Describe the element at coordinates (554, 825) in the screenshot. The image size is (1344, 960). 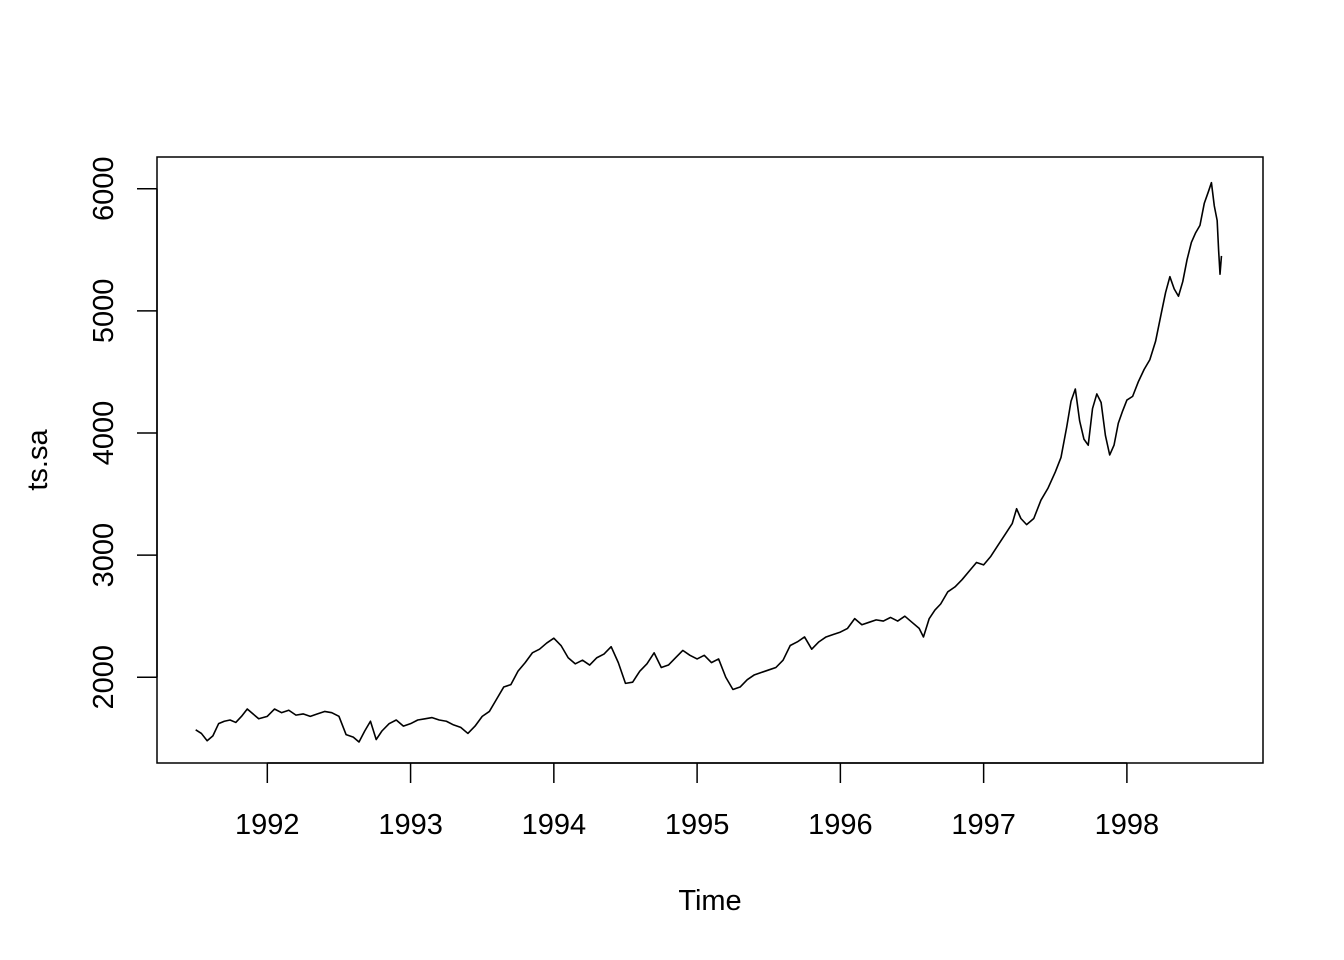
I see `x-tick-label: 1994` at that location.